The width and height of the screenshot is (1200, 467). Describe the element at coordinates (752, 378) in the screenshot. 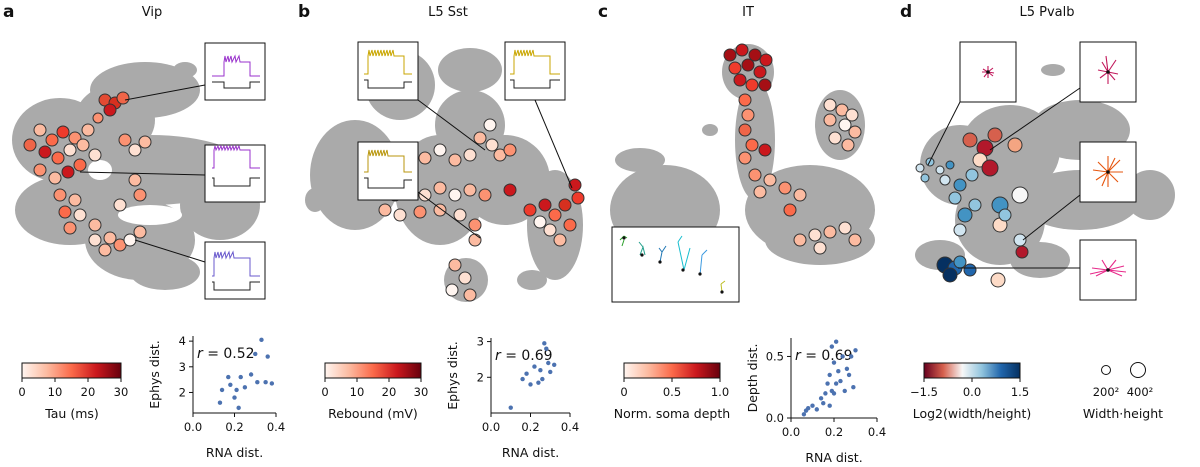

I see `y-axis-label: Depth dist.` at that location.